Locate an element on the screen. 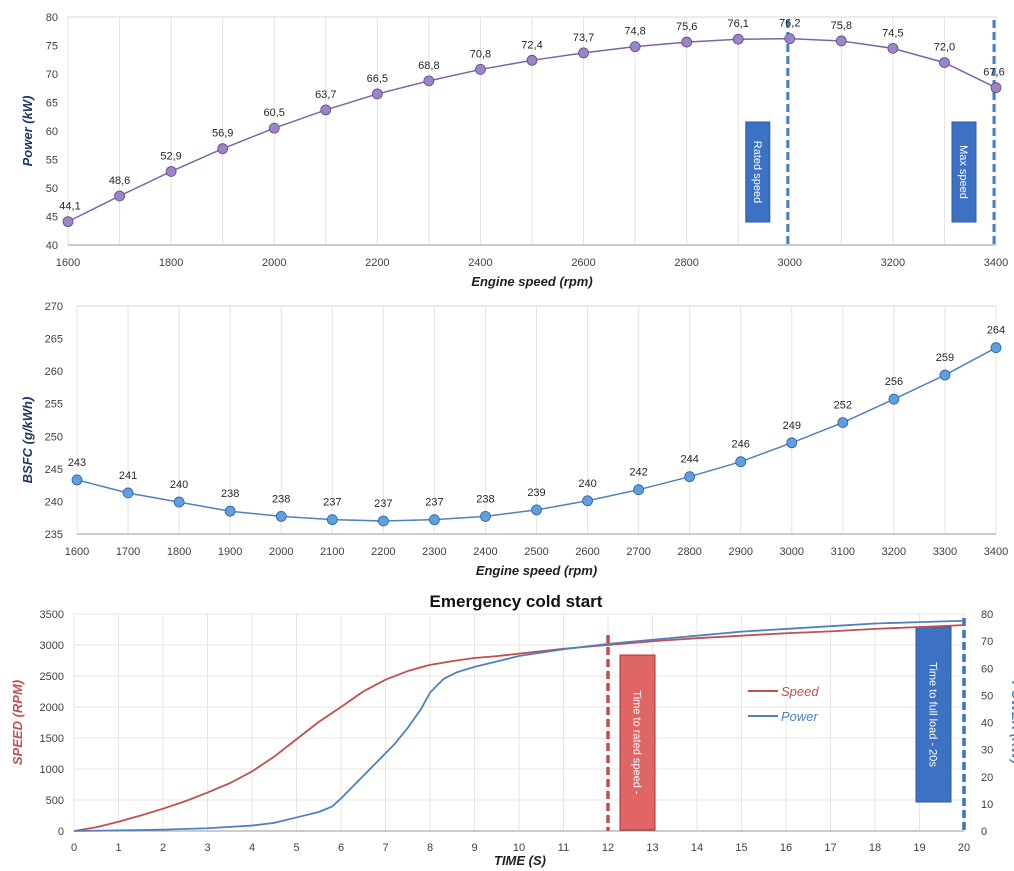  y-tick-label-right: 10 is located at coordinates (987, 805).